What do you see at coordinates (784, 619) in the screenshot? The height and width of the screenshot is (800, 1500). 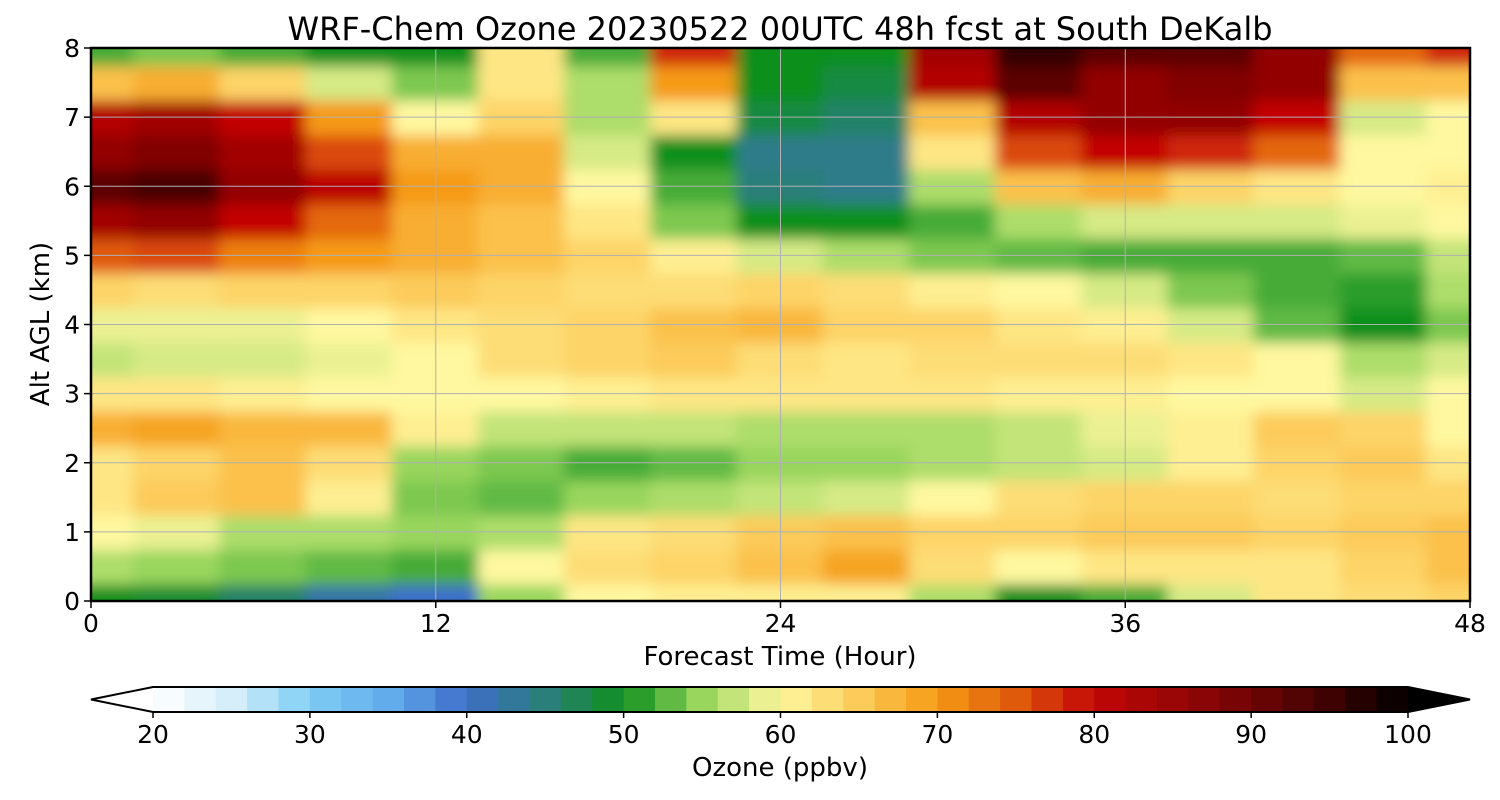 I see `x-axis-ticks: 0 12 24 36 48` at bounding box center [784, 619].